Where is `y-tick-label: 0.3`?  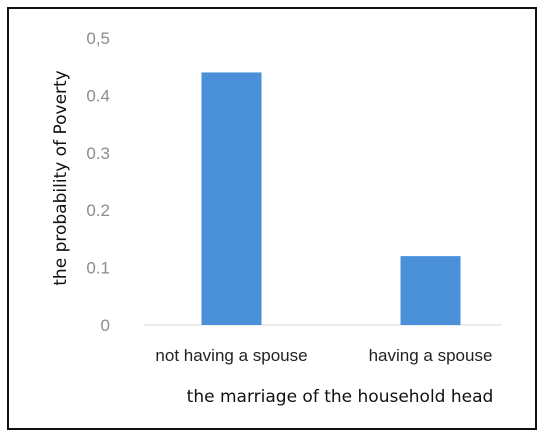
y-tick-label: 0.3 is located at coordinates (98, 153).